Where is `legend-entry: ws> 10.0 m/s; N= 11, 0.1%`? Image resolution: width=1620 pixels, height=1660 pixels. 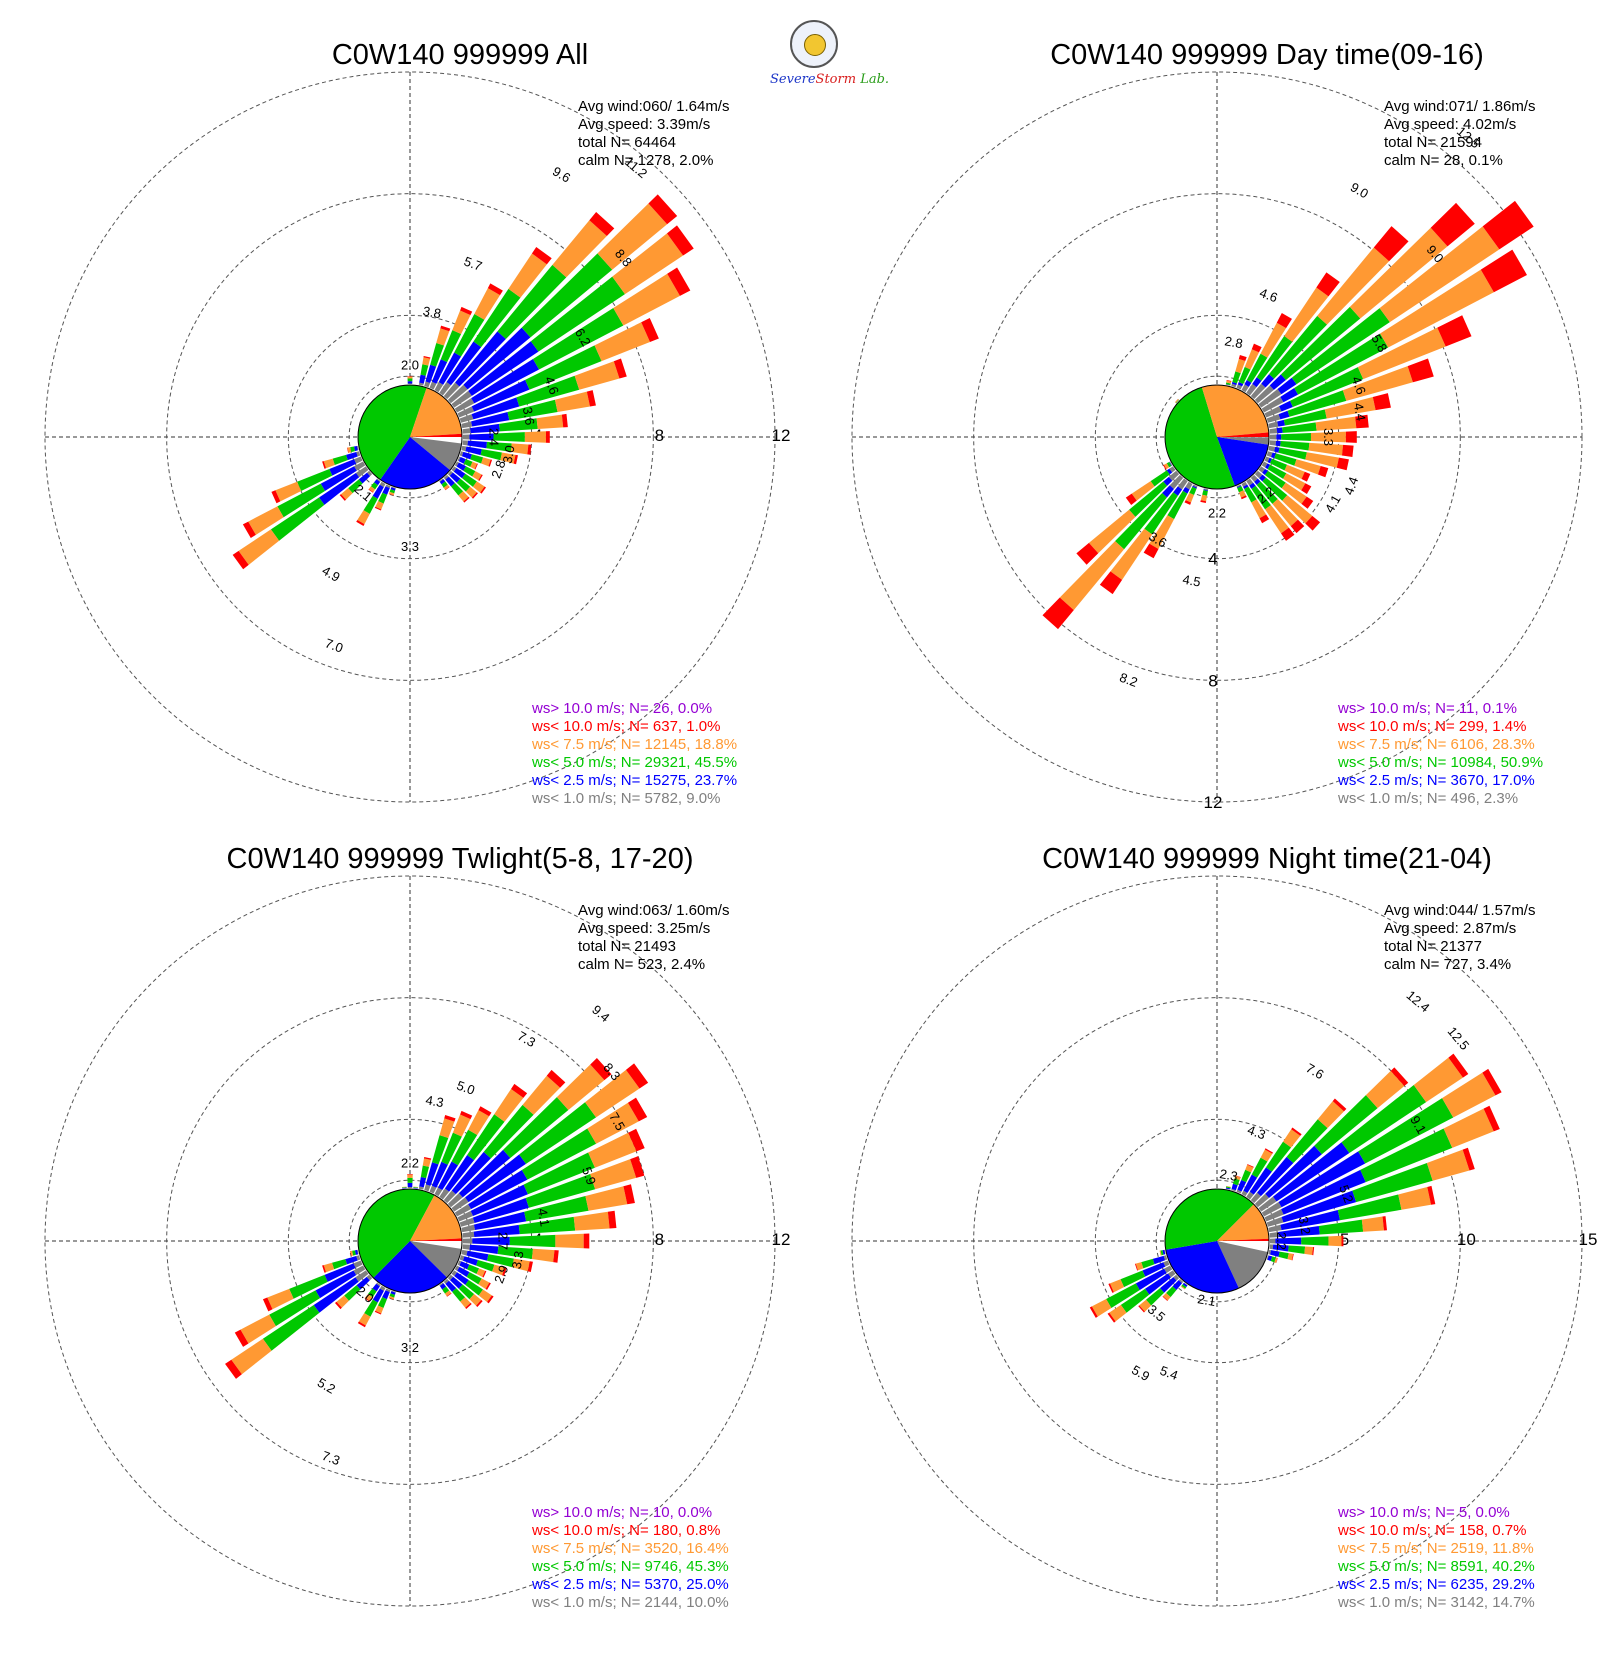
legend-entry: ws> 10.0 m/s; N= 11, 0.1% is located at coordinates (1427, 708).